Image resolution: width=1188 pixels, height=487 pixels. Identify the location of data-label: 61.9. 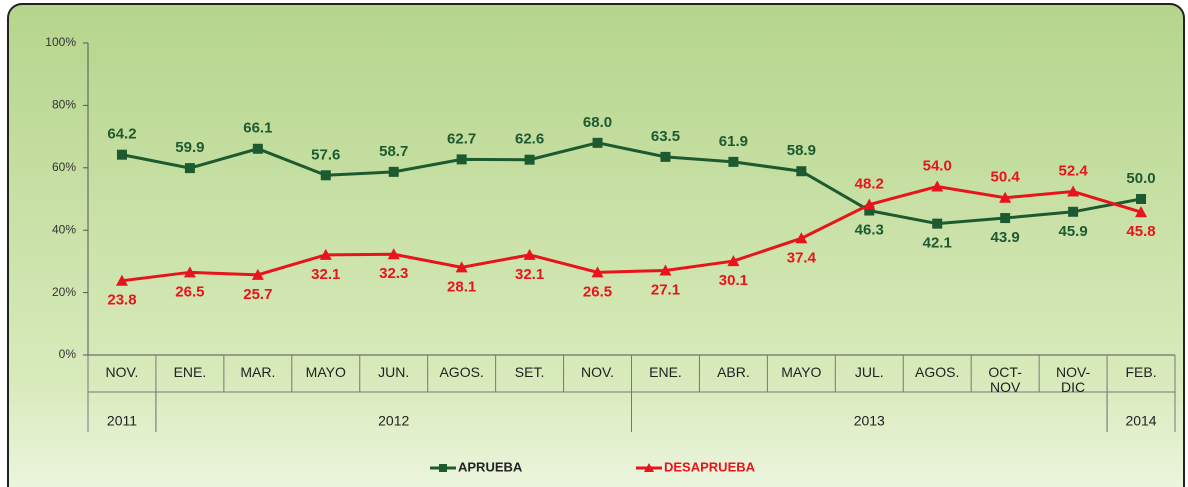
(733, 141).